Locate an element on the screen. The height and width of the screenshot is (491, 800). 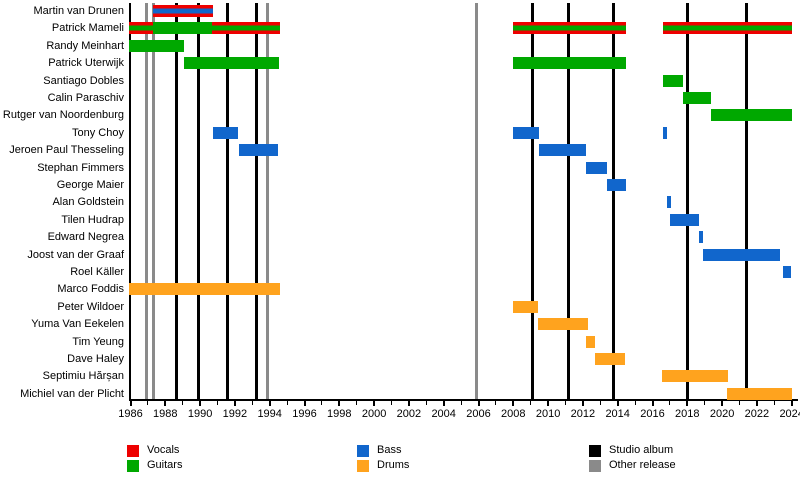
member-label: Tilen Hudrap is located at coordinates (92, 219).